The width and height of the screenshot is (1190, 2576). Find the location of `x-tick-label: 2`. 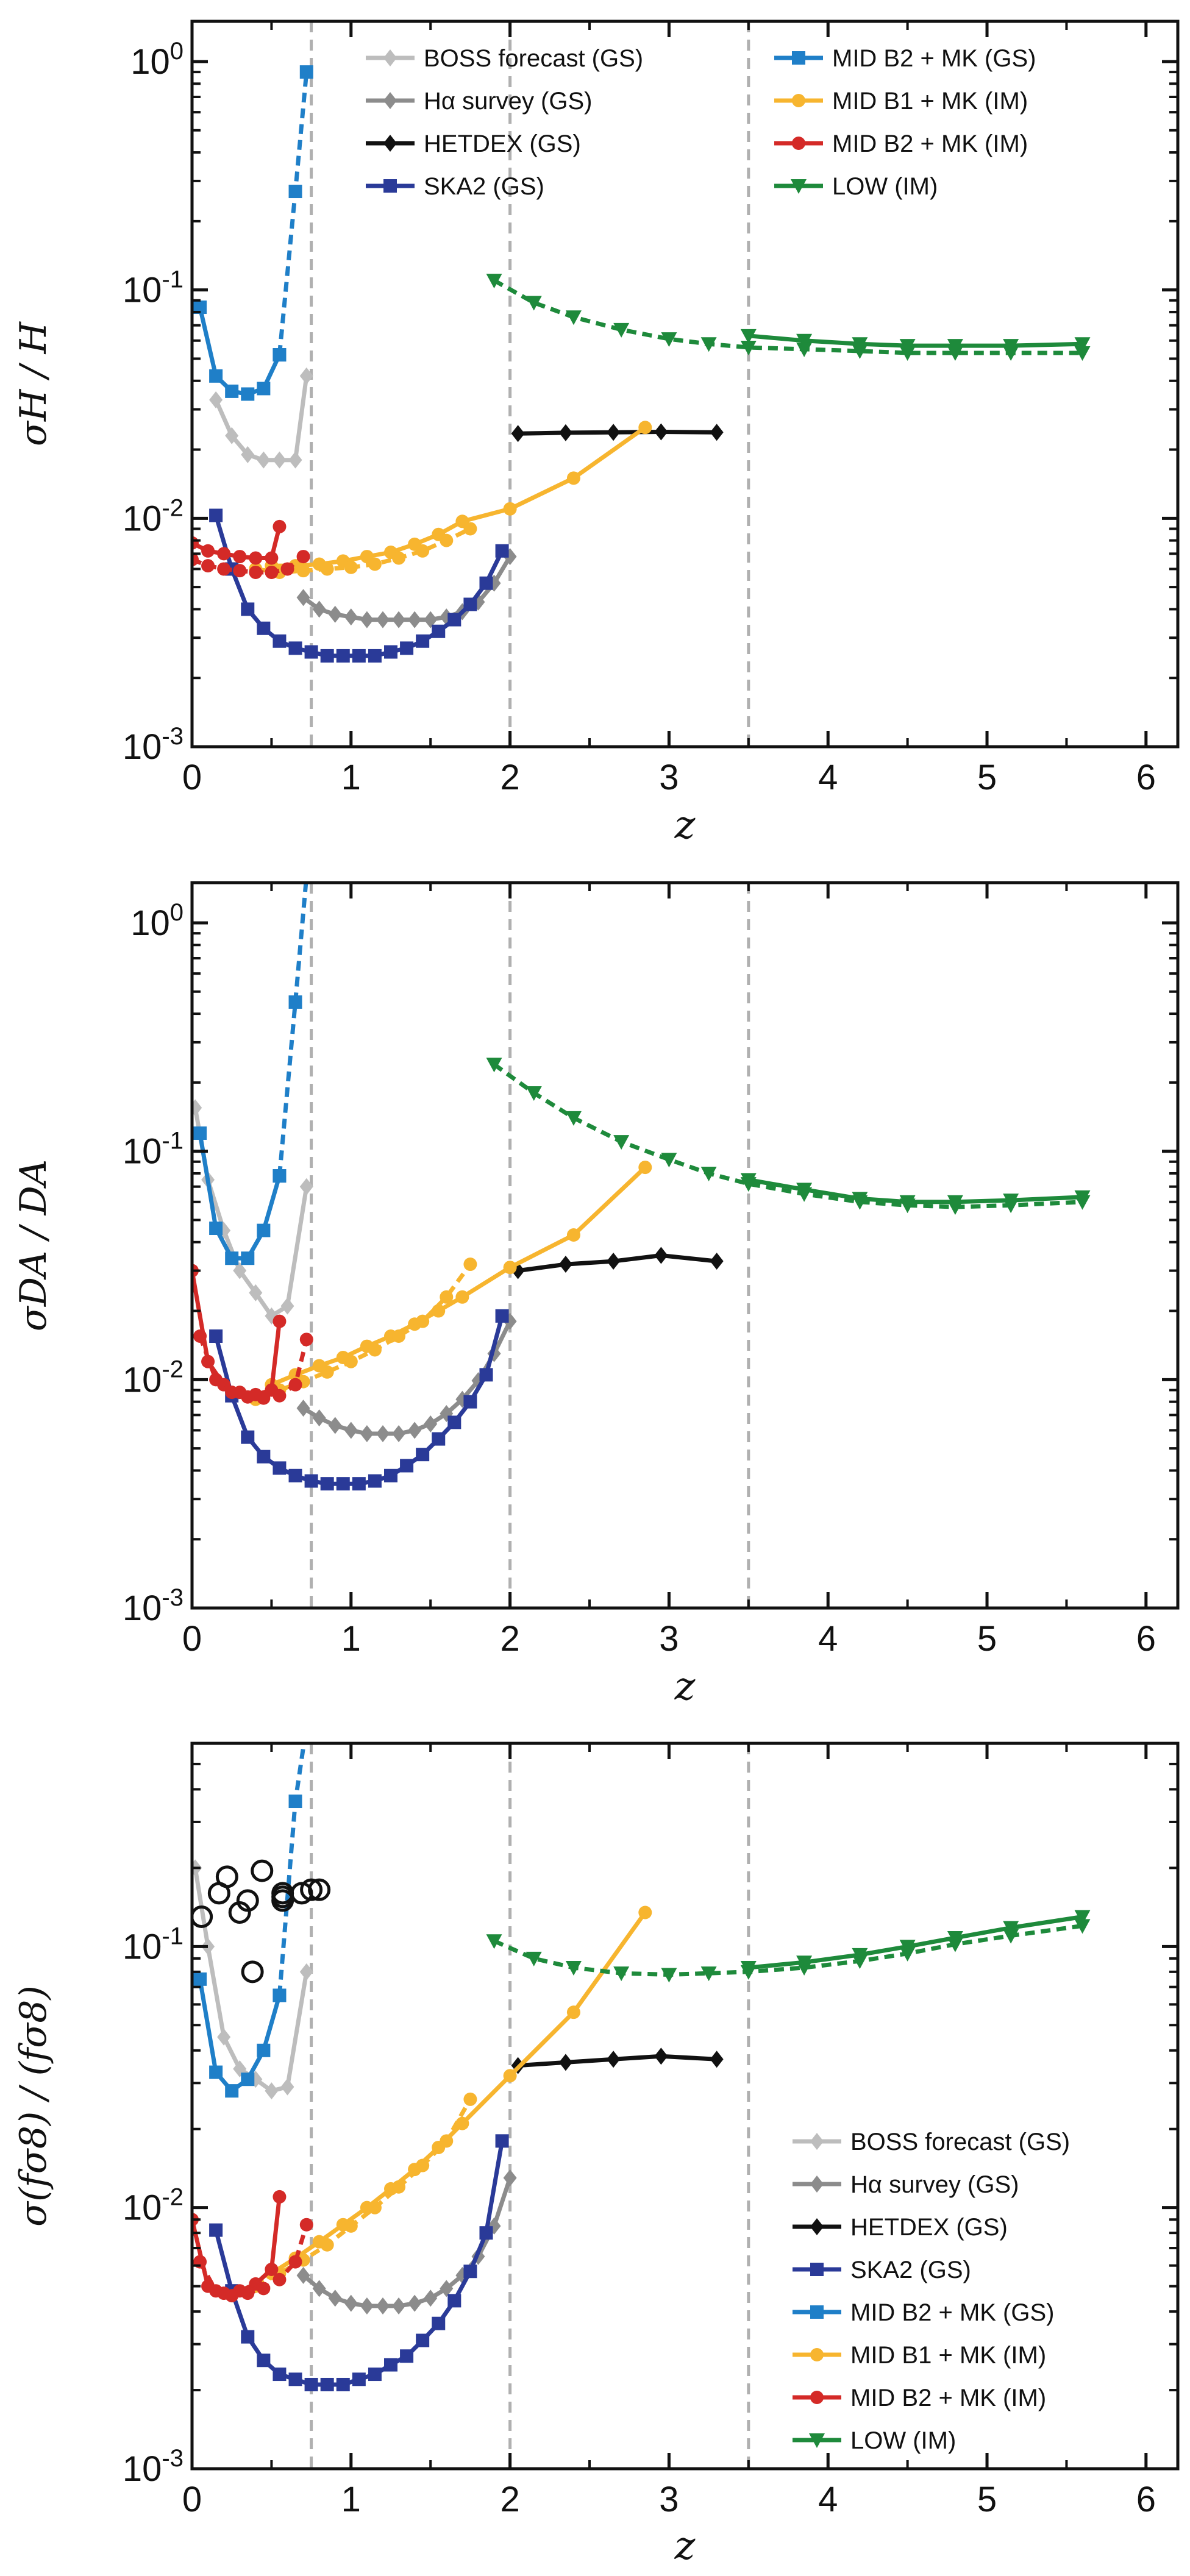

x-tick-label: 2 is located at coordinates (509, 2499).